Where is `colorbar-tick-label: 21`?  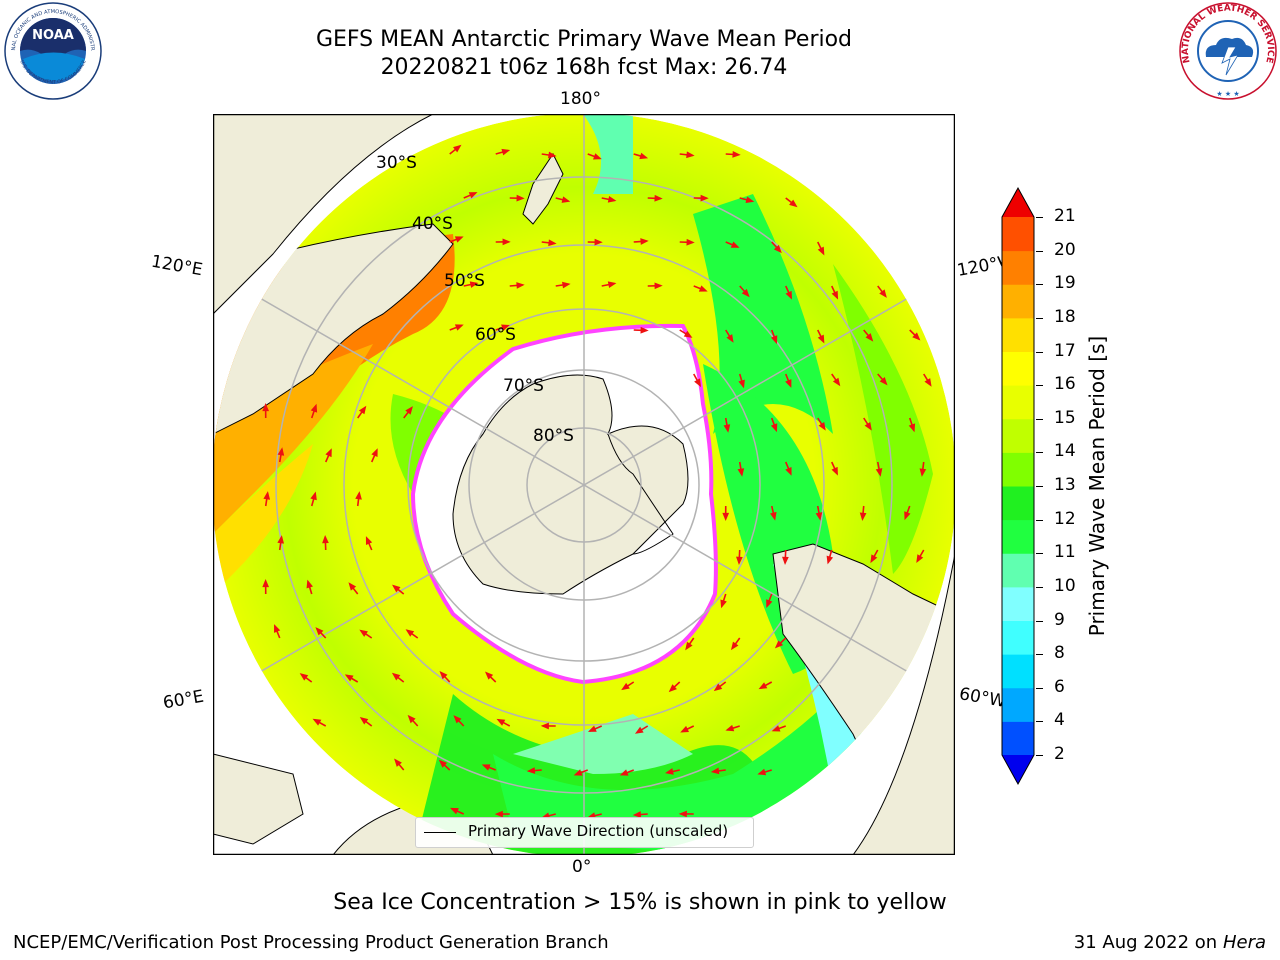
colorbar-tick-label: 21 is located at coordinates (1065, 216).